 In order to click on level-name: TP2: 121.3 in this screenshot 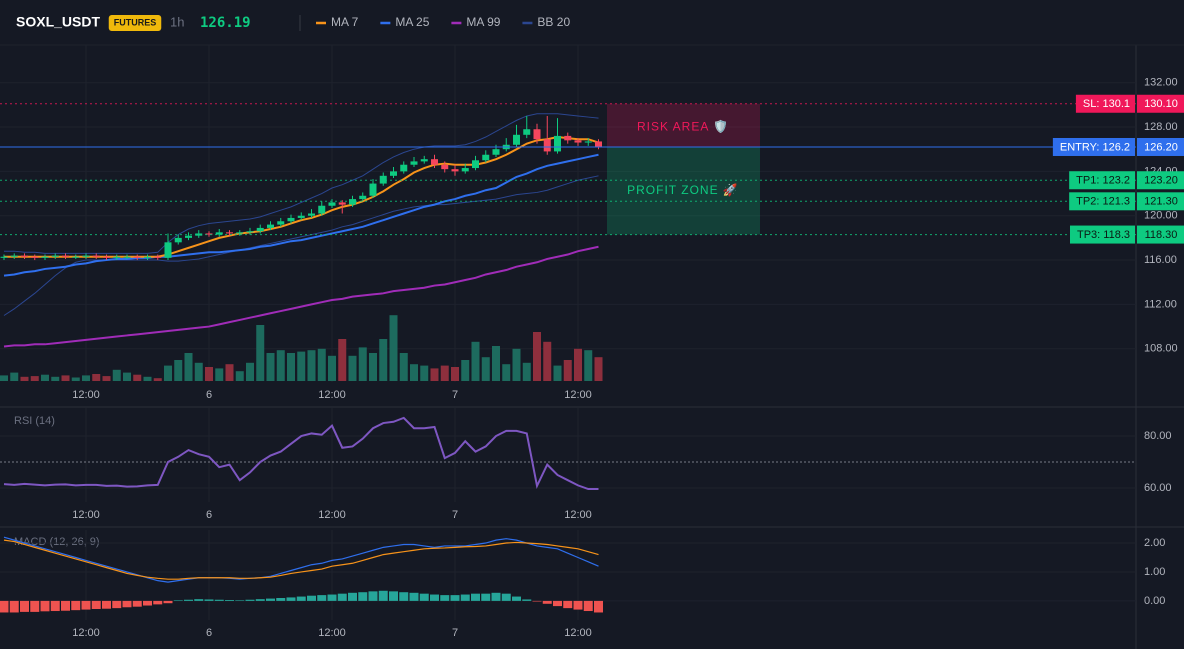, I will do `click(1103, 202)`.